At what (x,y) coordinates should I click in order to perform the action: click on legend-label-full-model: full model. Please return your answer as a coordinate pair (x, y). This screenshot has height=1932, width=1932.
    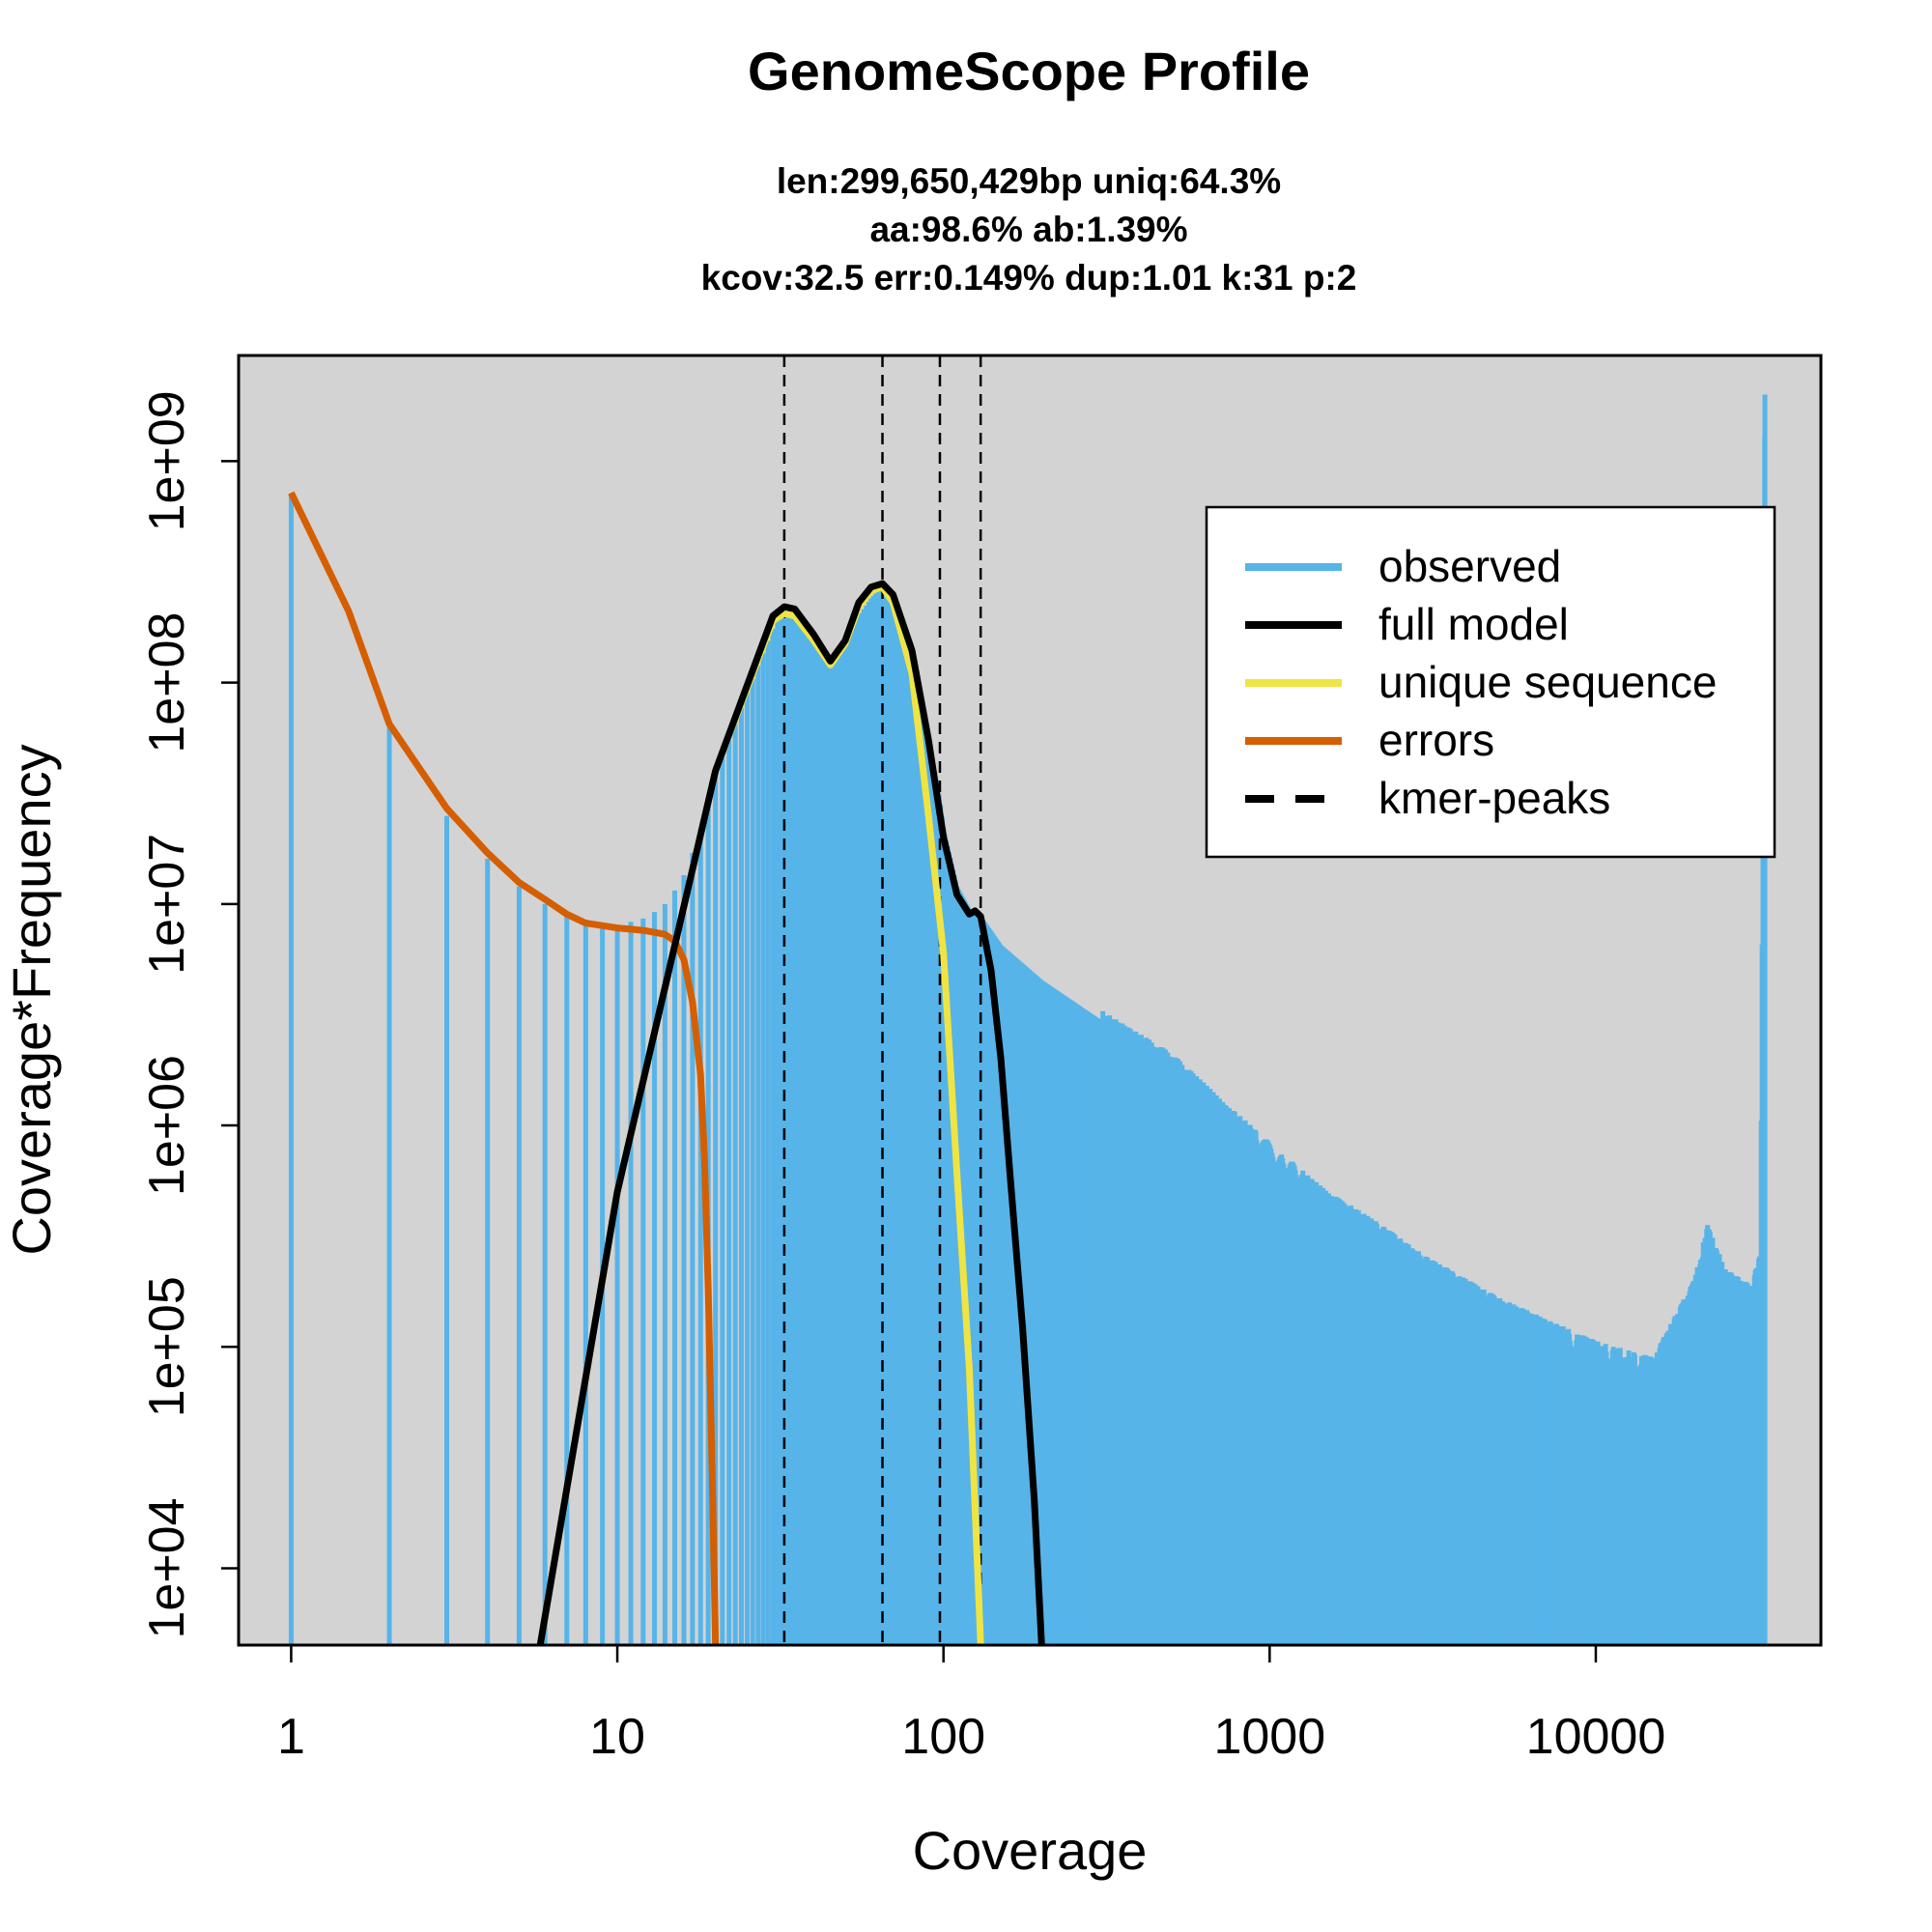
    Looking at the image, I should click on (1473, 624).